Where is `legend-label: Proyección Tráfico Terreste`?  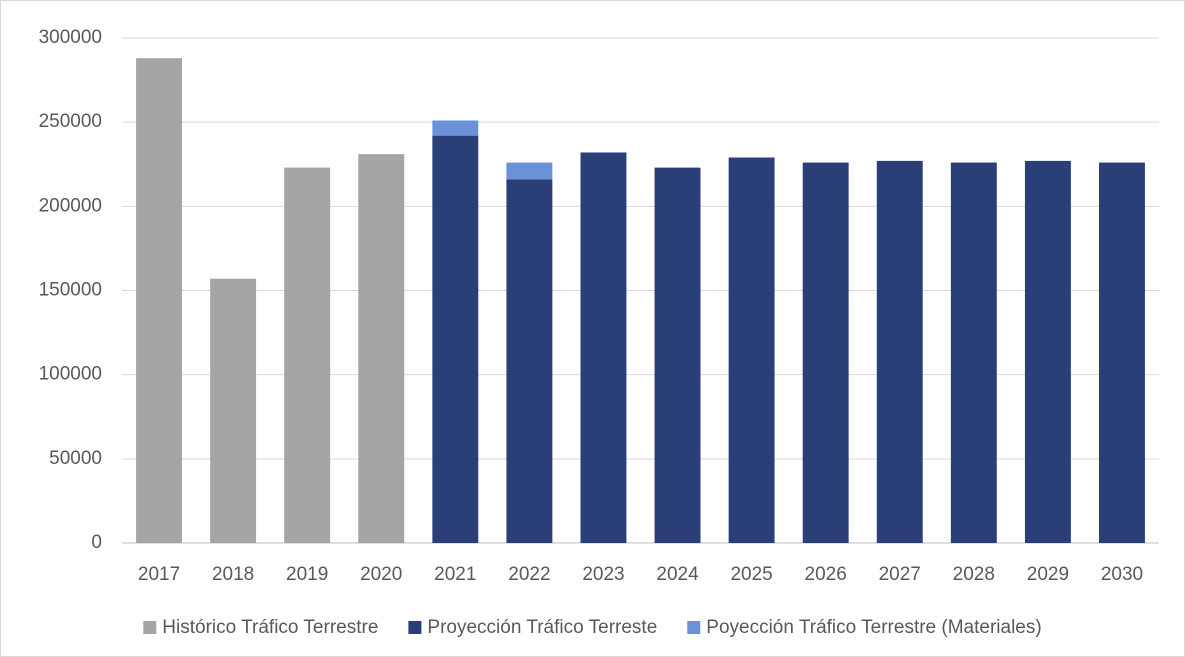 legend-label: Proyección Tráfico Terreste is located at coordinates (542, 627).